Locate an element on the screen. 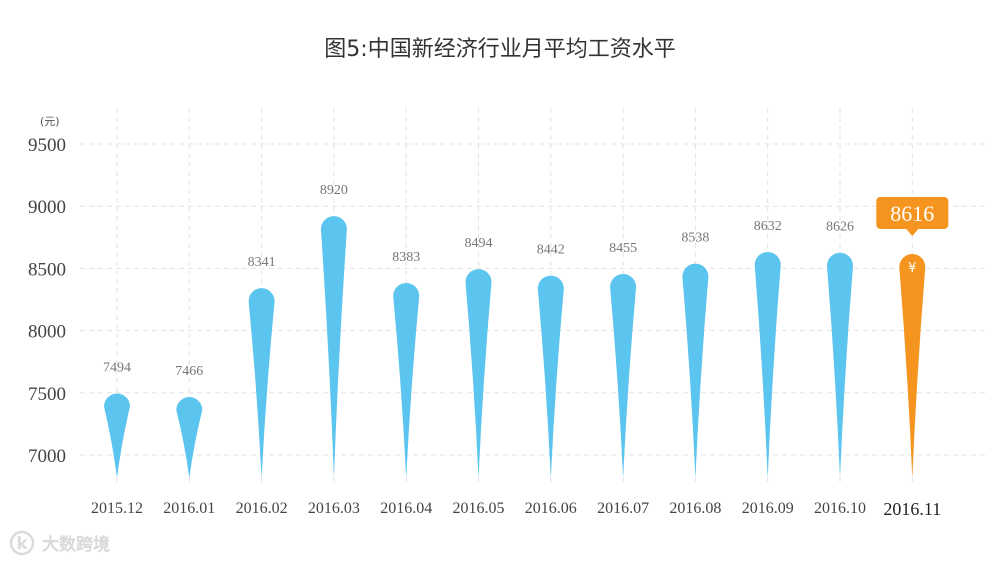  y-tick-label: 7000 is located at coordinates (47, 456).